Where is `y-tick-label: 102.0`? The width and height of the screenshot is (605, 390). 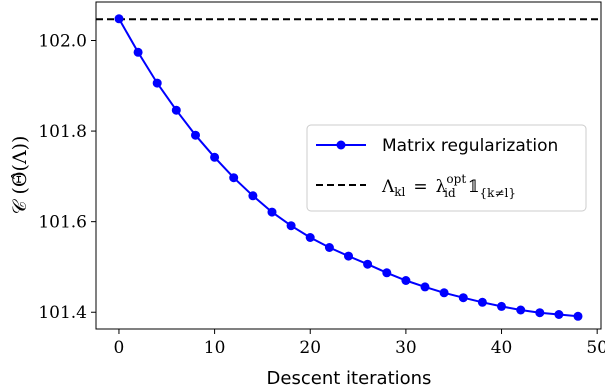 y-tick-label: 102.0 is located at coordinates (62, 41).